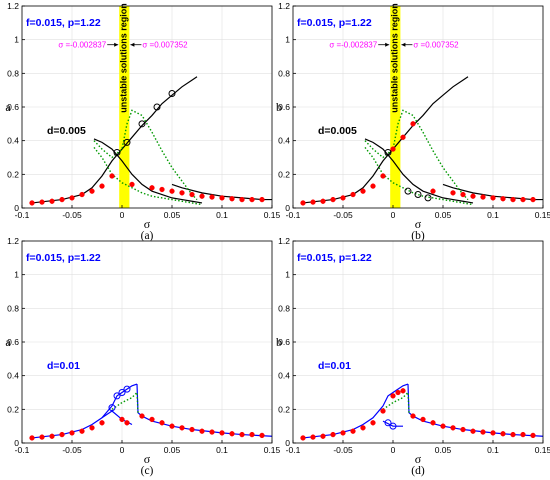 Image resolution: width=550 pixels, height=480 pixels. What do you see at coordinates (147, 236) in the screenshot?
I see `panel-caption: (a)` at bounding box center [147, 236].